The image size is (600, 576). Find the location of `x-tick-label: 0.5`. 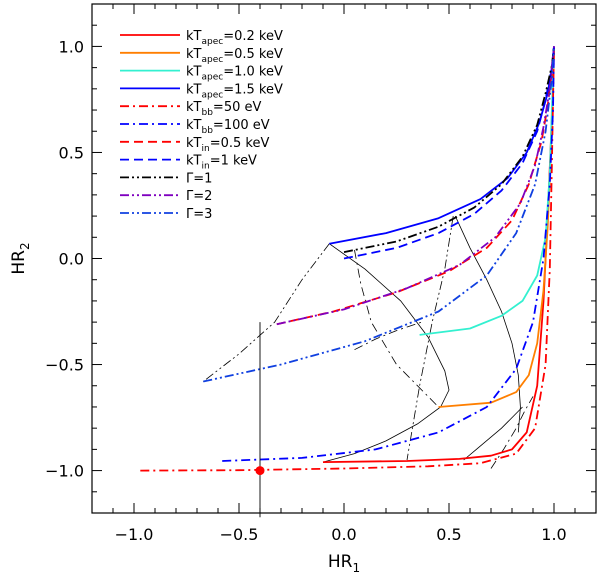

x-tick-label: 0.5 is located at coordinates (448, 534).